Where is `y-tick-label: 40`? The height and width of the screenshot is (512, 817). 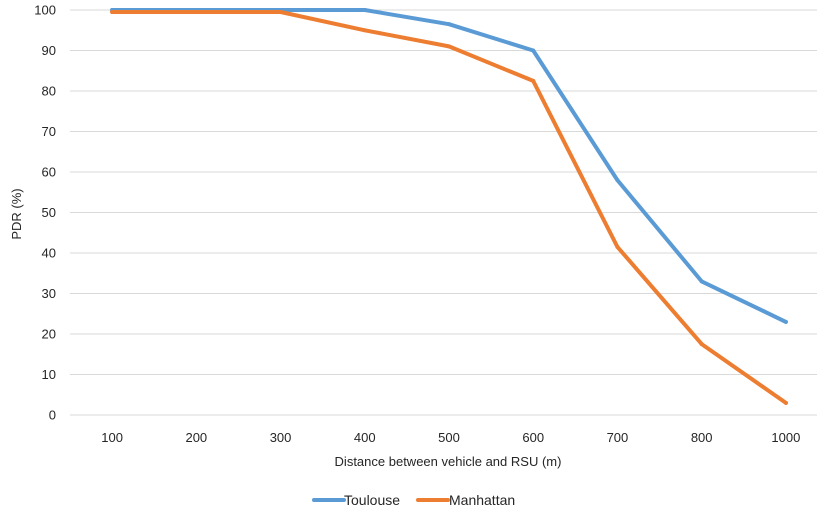
y-tick-label: 40 is located at coordinates (49, 253).